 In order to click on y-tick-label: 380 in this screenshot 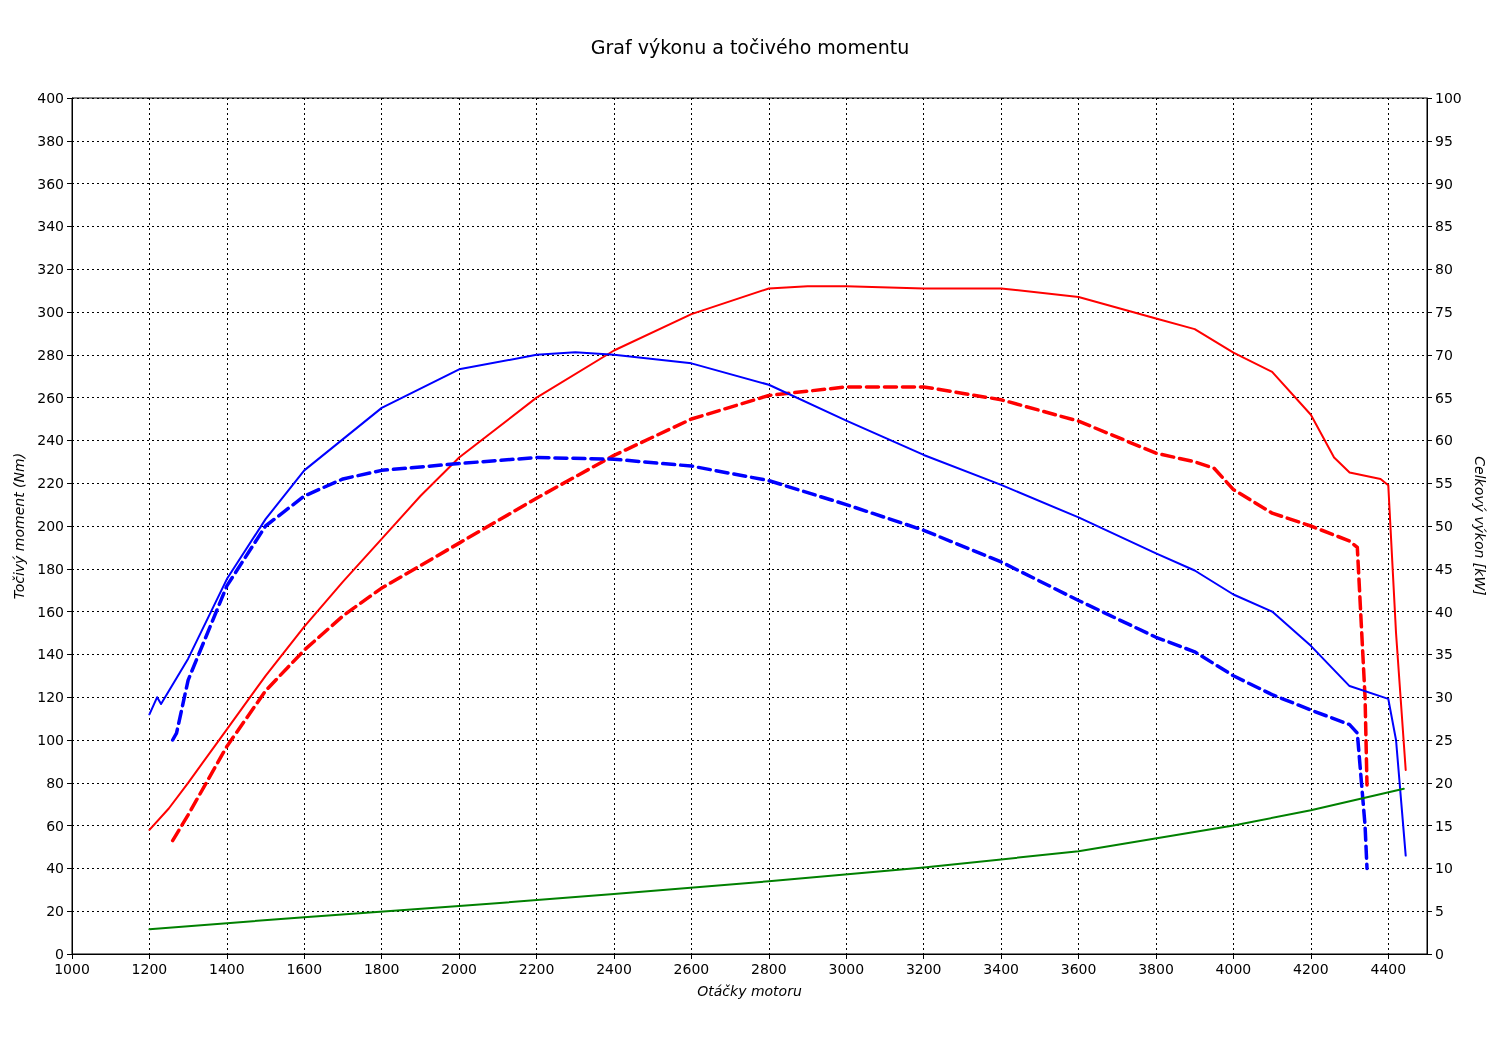, I will do `click(50, 140)`.